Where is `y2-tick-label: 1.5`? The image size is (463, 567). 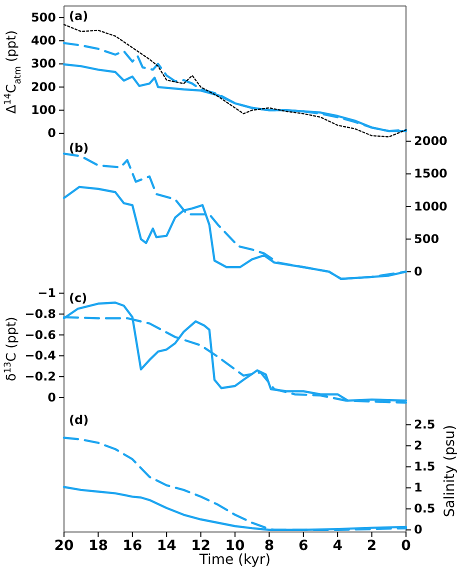
y2-tick-label: 1.5 is located at coordinates (425, 467).